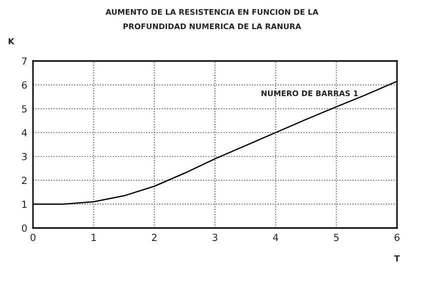 The image size is (424, 298). Describe the element at coordinates (24, 61) in the screenshot. I see `y-tick-label: 7` at that location.